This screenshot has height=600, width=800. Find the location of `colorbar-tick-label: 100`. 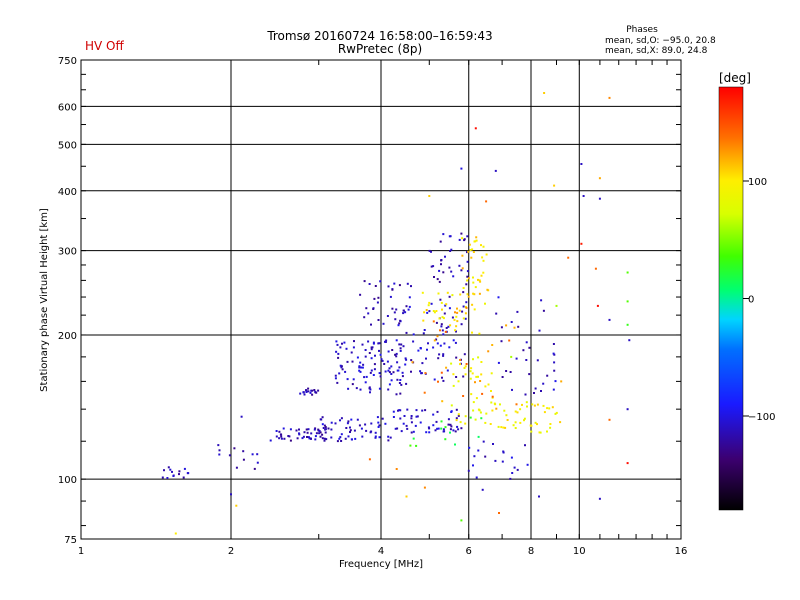

colorbar-tick-label: 100 is located at coordinates (757, 182).